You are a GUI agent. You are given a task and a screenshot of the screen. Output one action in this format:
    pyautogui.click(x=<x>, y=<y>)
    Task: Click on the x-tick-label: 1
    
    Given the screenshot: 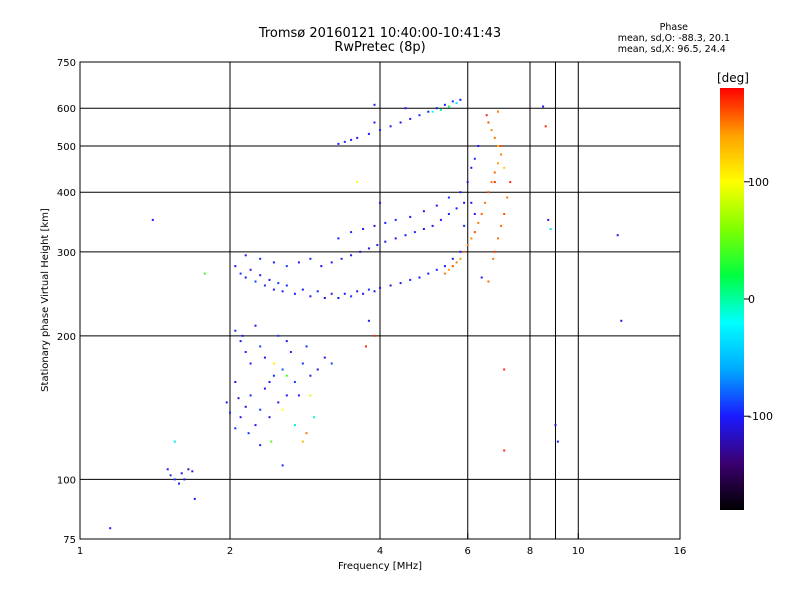 What is the action you would take?
    pyautogui.click(x=80, y=551)
    